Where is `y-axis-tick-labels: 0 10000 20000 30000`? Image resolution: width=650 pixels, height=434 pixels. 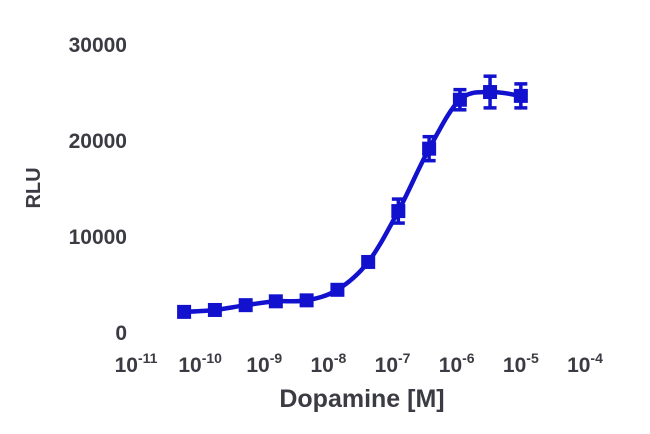
y-axis-tick-labels: 0 10000 20000 30000 is located at coordinates (98, 189).